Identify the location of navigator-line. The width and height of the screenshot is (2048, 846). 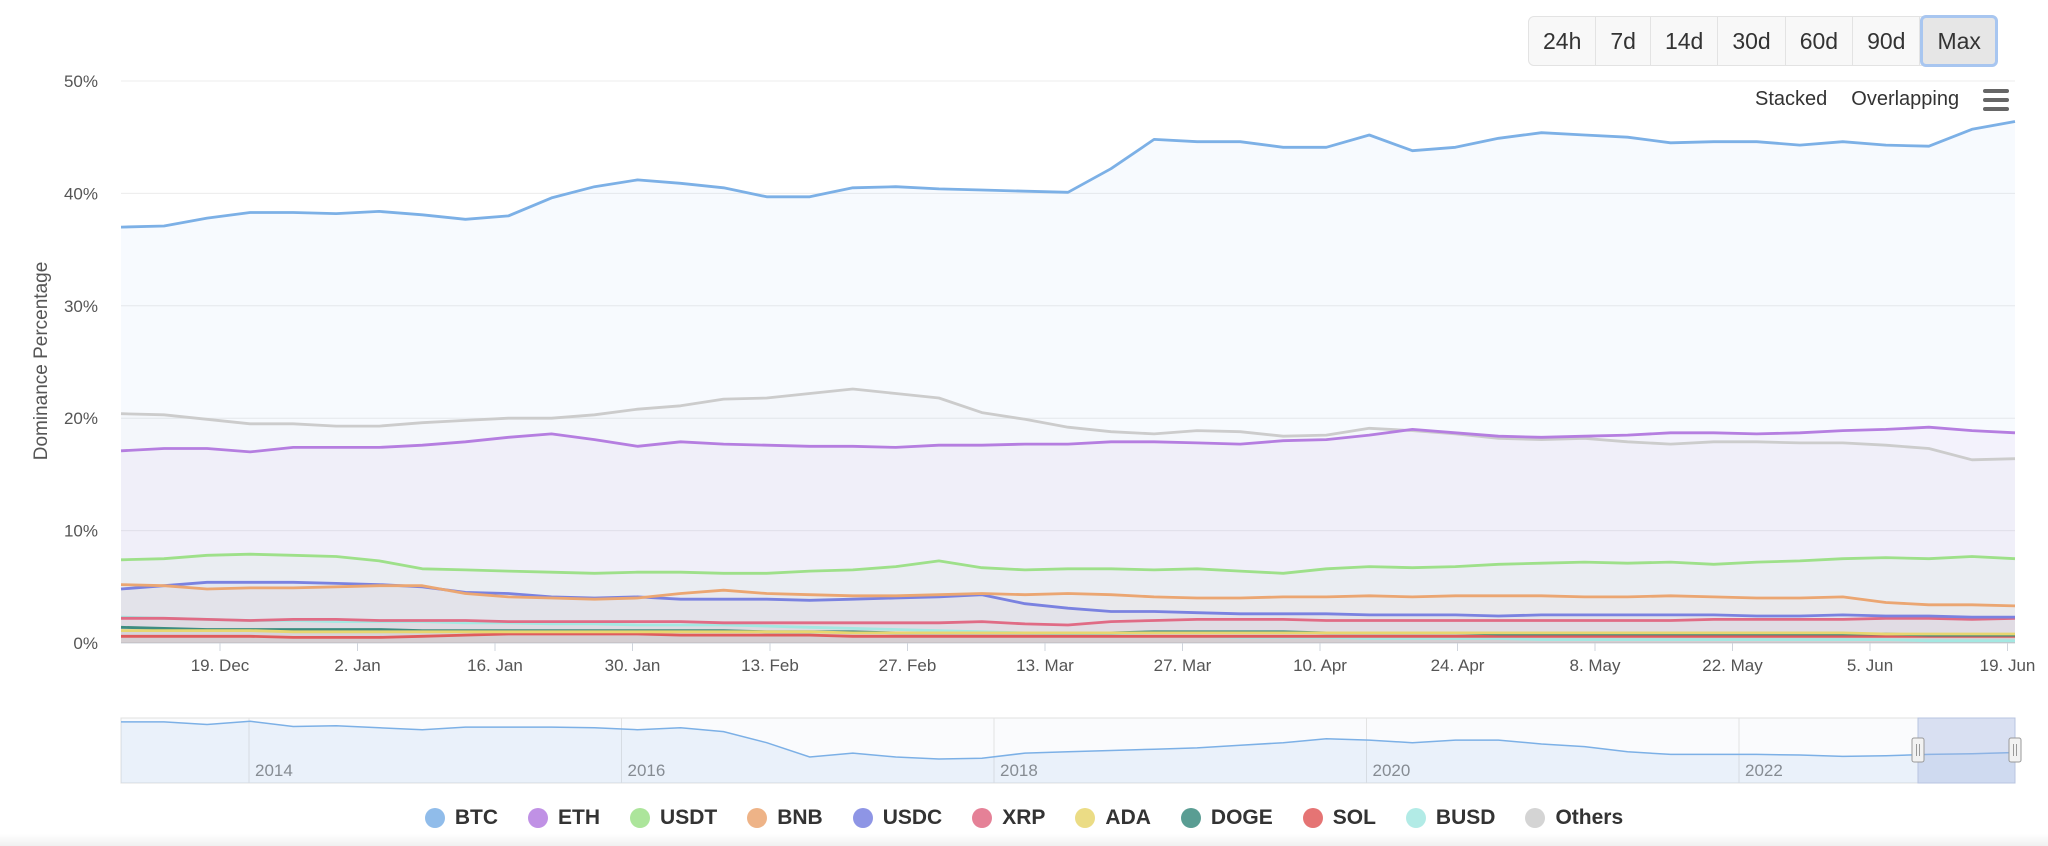
(1068, 740).